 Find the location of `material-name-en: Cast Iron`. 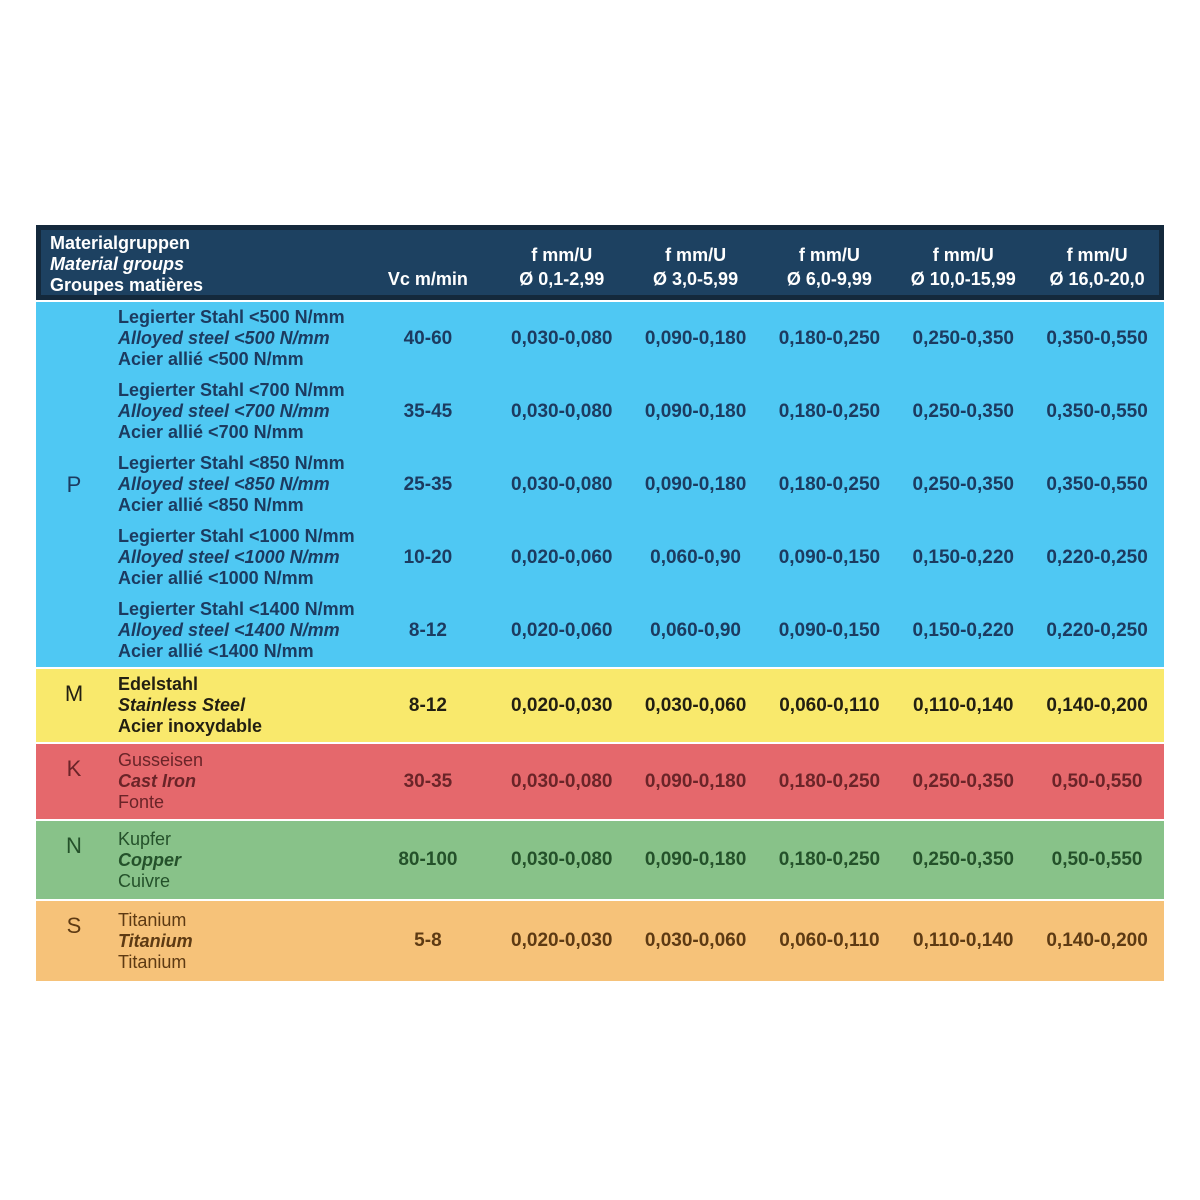

material-name-en: Cast Iron is located at coordinates (157, 781).